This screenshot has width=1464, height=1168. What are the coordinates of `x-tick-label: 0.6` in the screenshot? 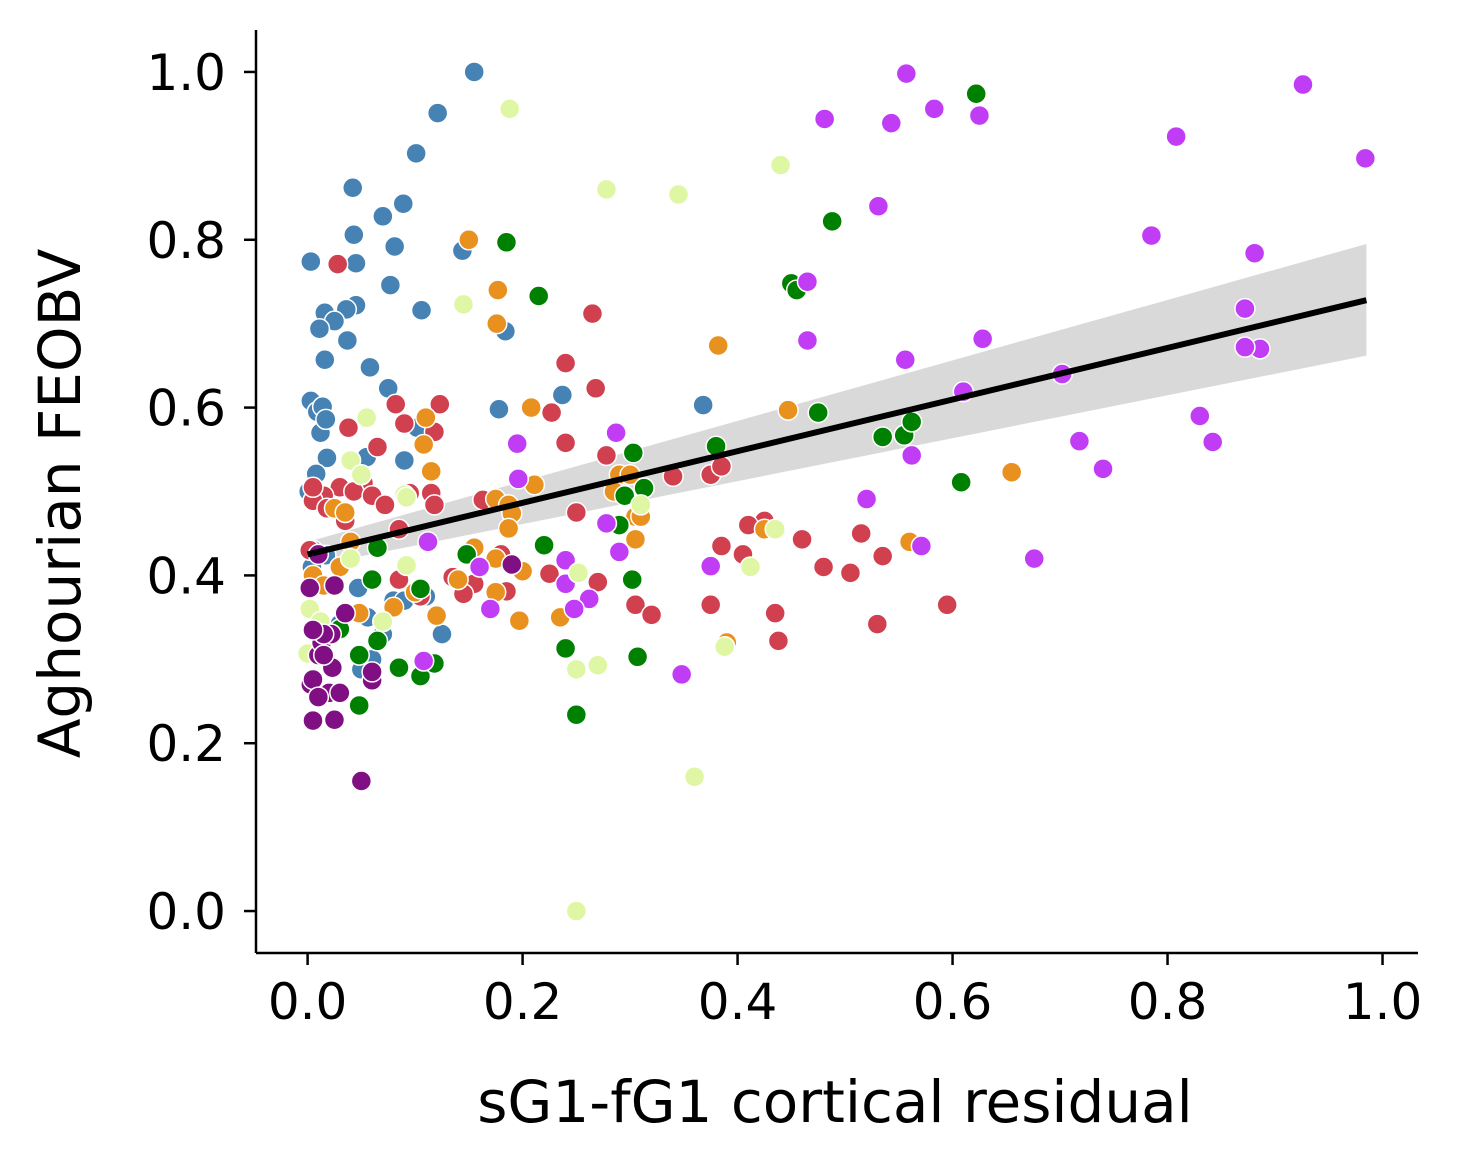 It's located at (953, 1002).